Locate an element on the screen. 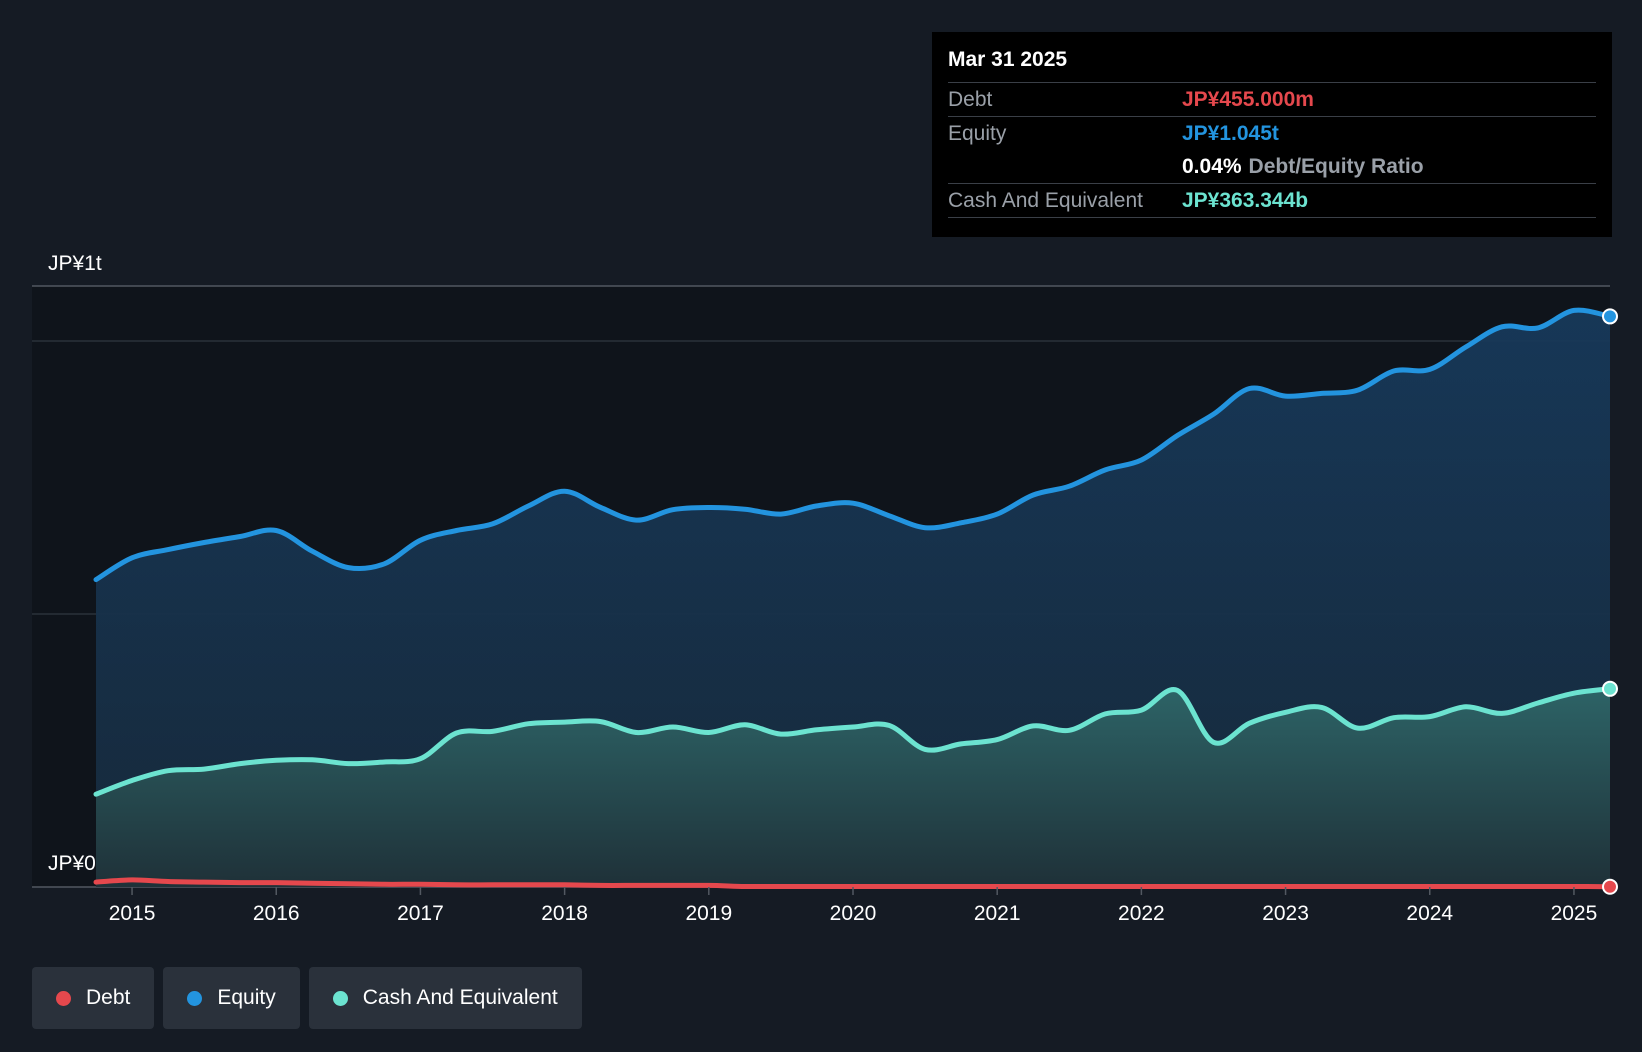 The height and width of the screenshot is (1052, 1642). tooltip-ratio-value: 0.04% is located at coordinates (1212, 166).